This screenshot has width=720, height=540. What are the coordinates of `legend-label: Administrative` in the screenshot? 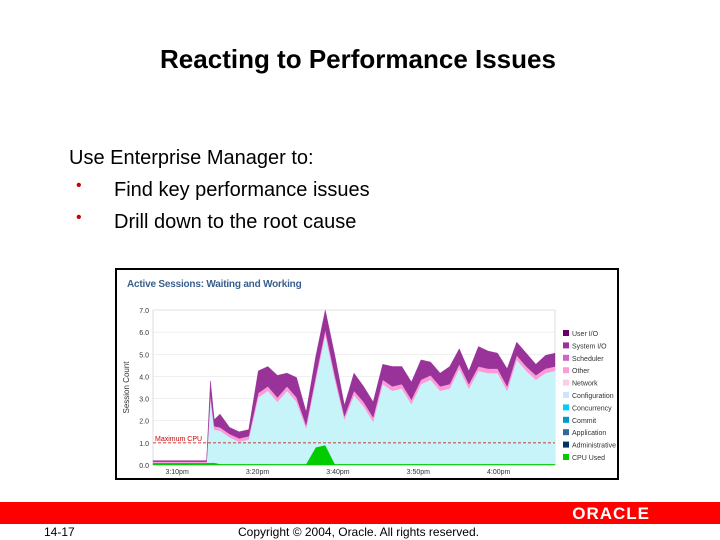 It's located at (594, 446).